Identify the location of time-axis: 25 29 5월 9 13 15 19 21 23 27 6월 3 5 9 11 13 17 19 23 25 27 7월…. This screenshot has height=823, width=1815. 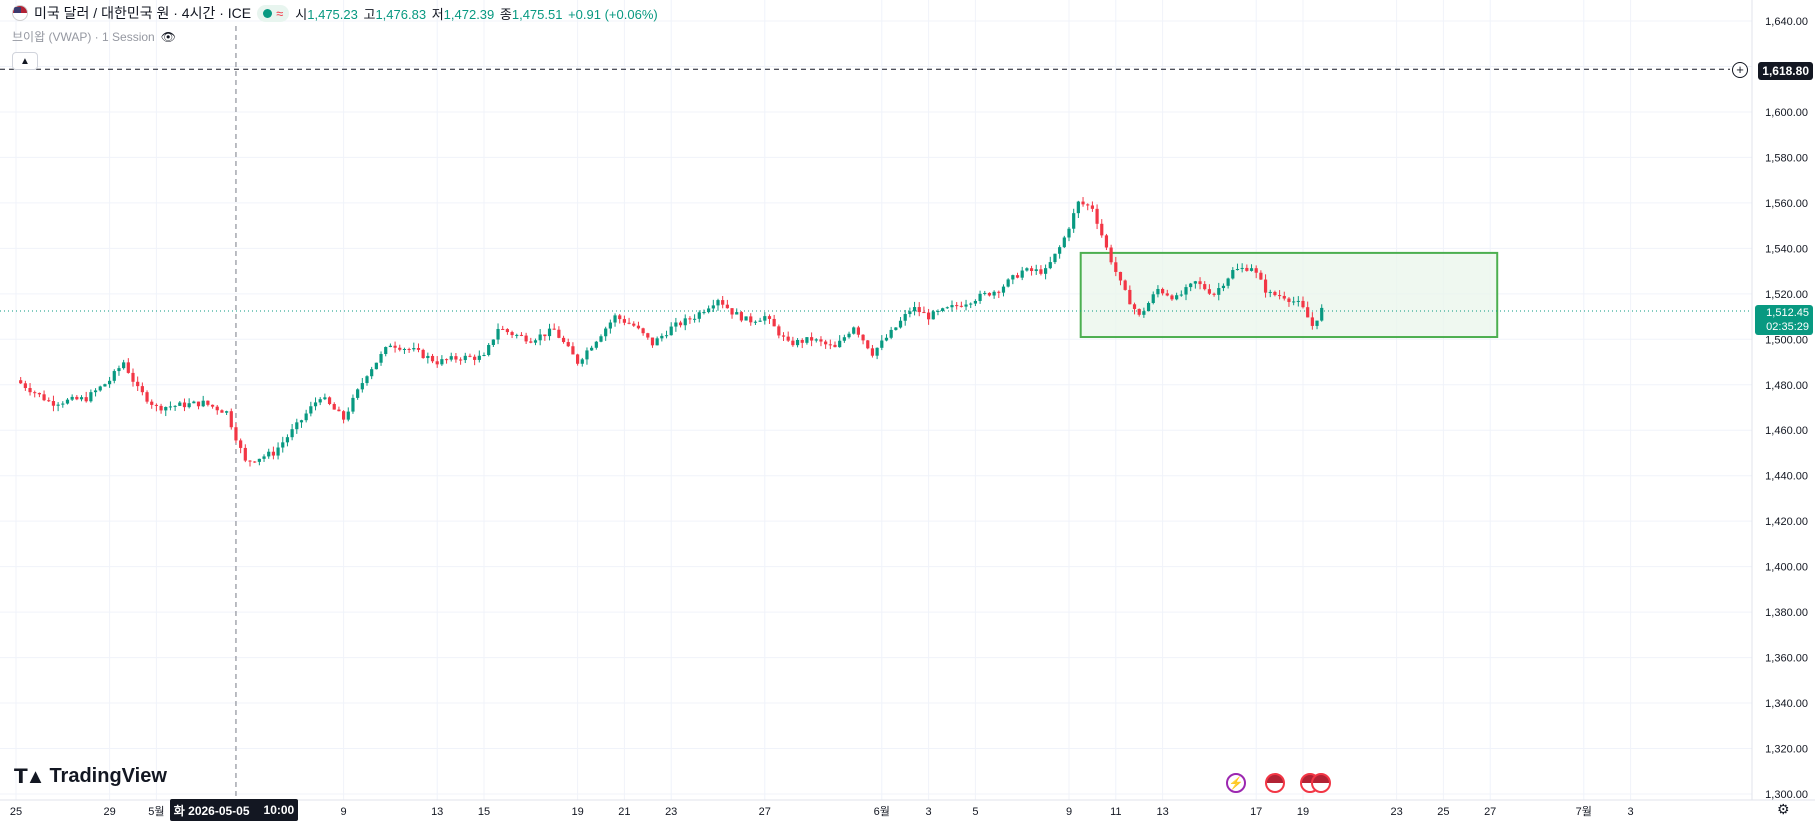
(822, 811).